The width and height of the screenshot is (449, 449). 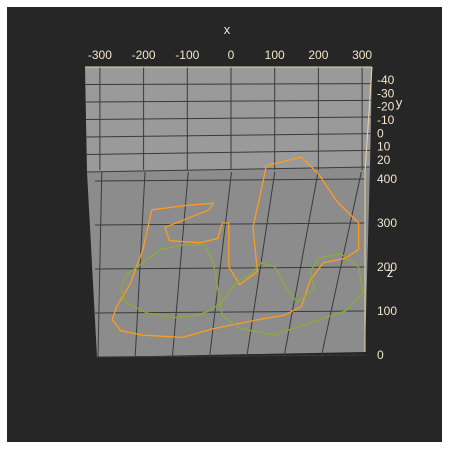 What do you see at coordinates (387, 311) in the screenshot?
I see `z-tick-label: 100` at bounding box center [387, 311].